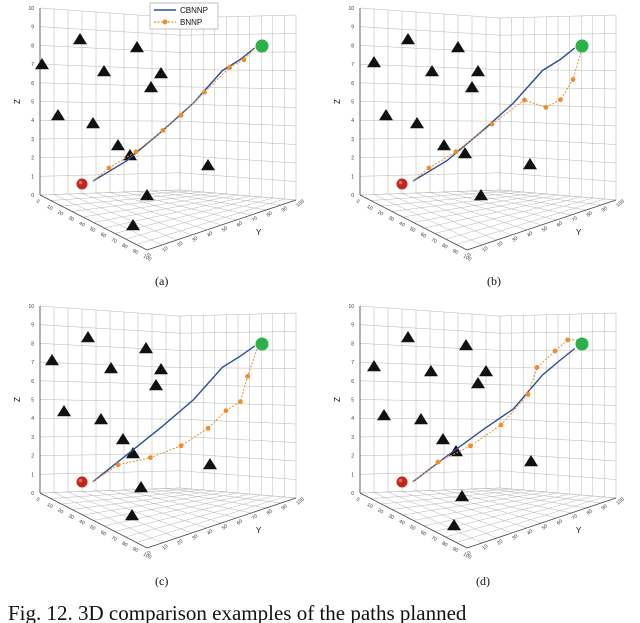  Describe the element at coordinates (469, 553) in the screenshot. I see `y-tick-label: 0` at that location.